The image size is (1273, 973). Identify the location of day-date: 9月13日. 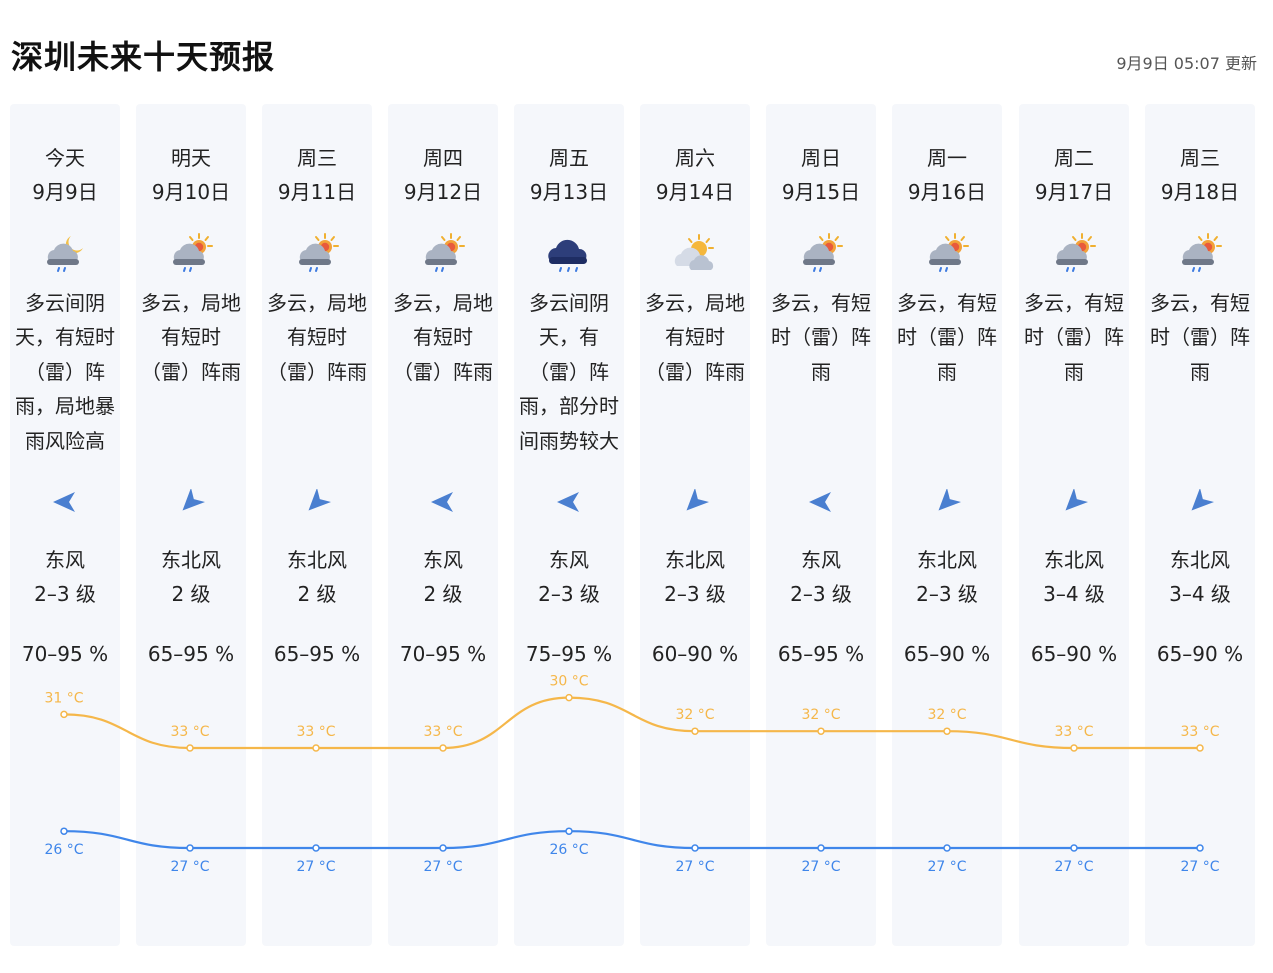
(569, 192).